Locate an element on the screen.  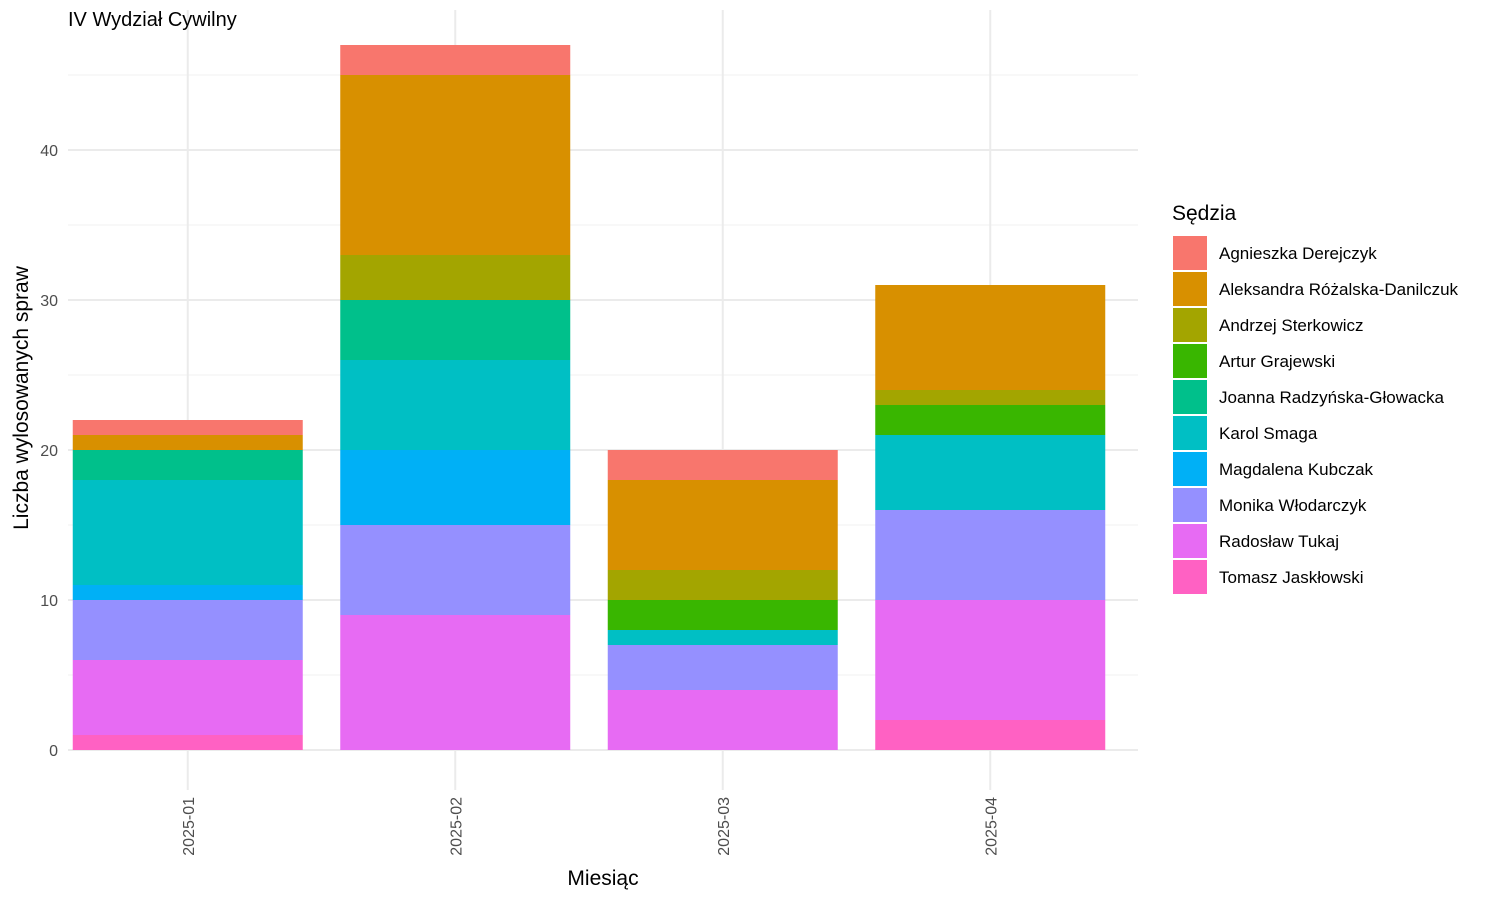
y-tick-labels: 0 10 20 30 40 is located at coordinates (49, 451).